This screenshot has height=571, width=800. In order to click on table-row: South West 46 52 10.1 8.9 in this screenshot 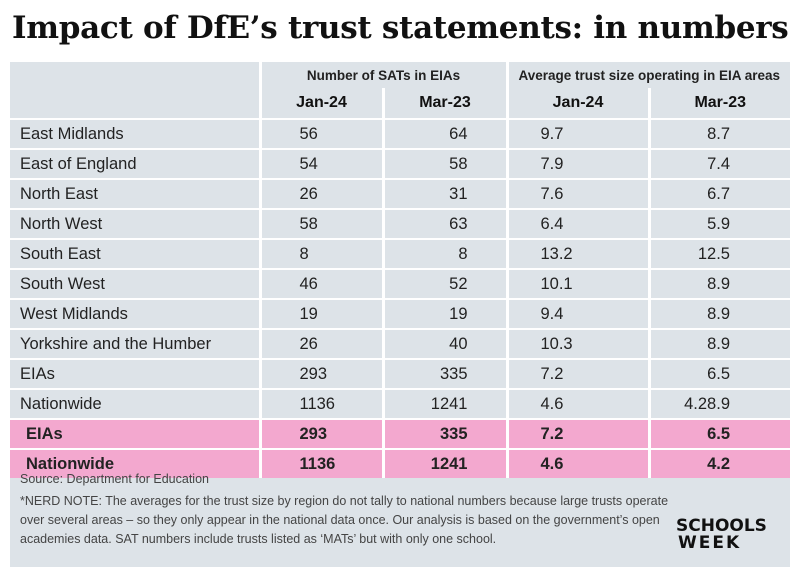, I will do `click(400, 283)`.